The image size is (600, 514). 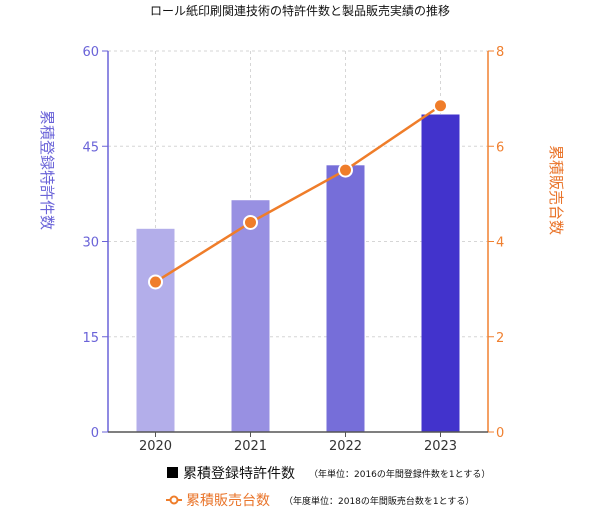 What do you see at coordinates (174, 500) in the screenshot?
I see `legend-circle-icon` at bounding box center [174, 500].